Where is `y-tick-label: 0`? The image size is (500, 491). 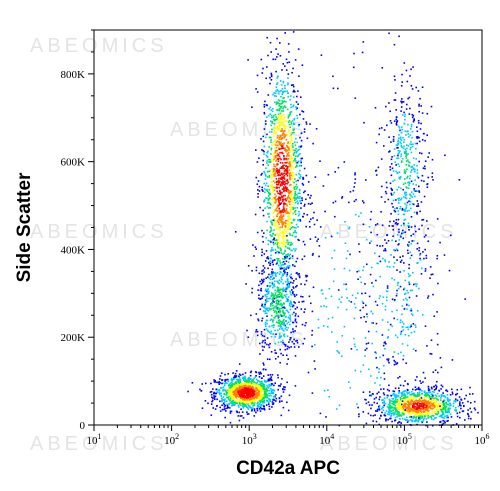 y-tick-label: 0 is located at coordinates (83, 426).